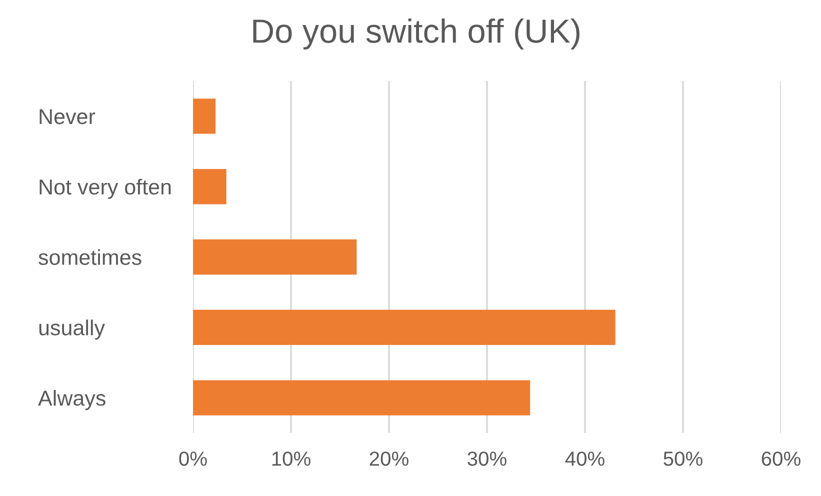 The image size is (821, 496). I want to click on x-tick-label: 40%, so click(584, 459).